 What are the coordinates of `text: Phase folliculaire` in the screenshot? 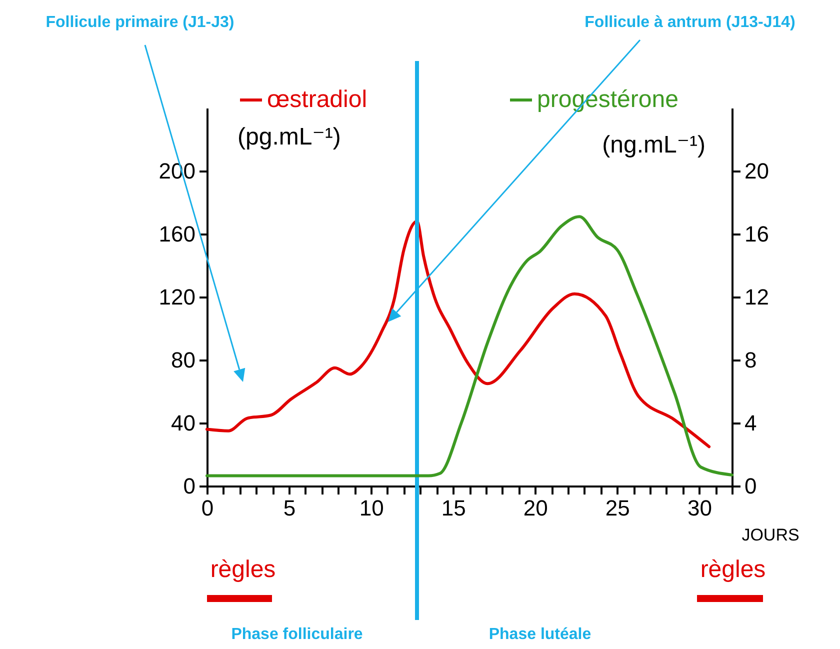 It's located at (297, 634).